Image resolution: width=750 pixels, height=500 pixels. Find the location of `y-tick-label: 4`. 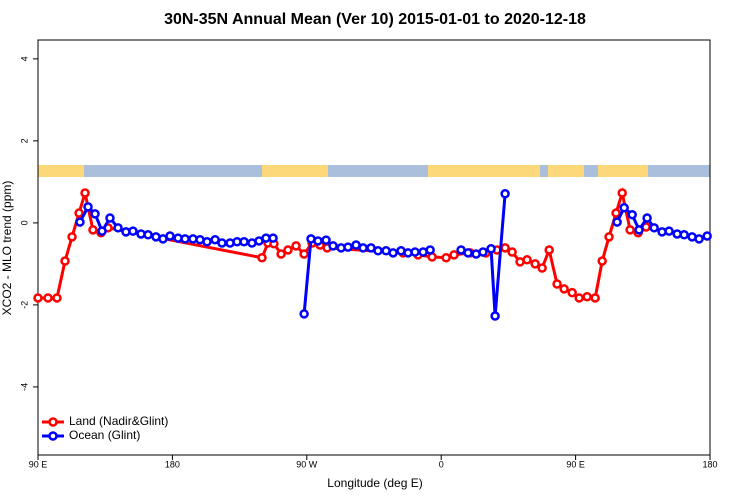

y-tick-label: 4 is located at coordinates (24, 58).